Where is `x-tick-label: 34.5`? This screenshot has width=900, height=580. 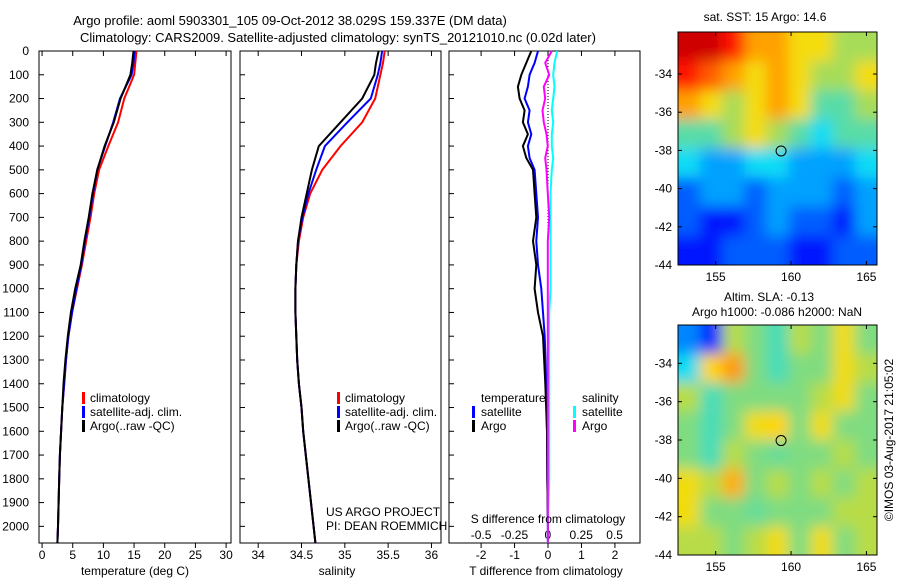
x-tick-label: 34.5 is located at coordinates (302, 555).